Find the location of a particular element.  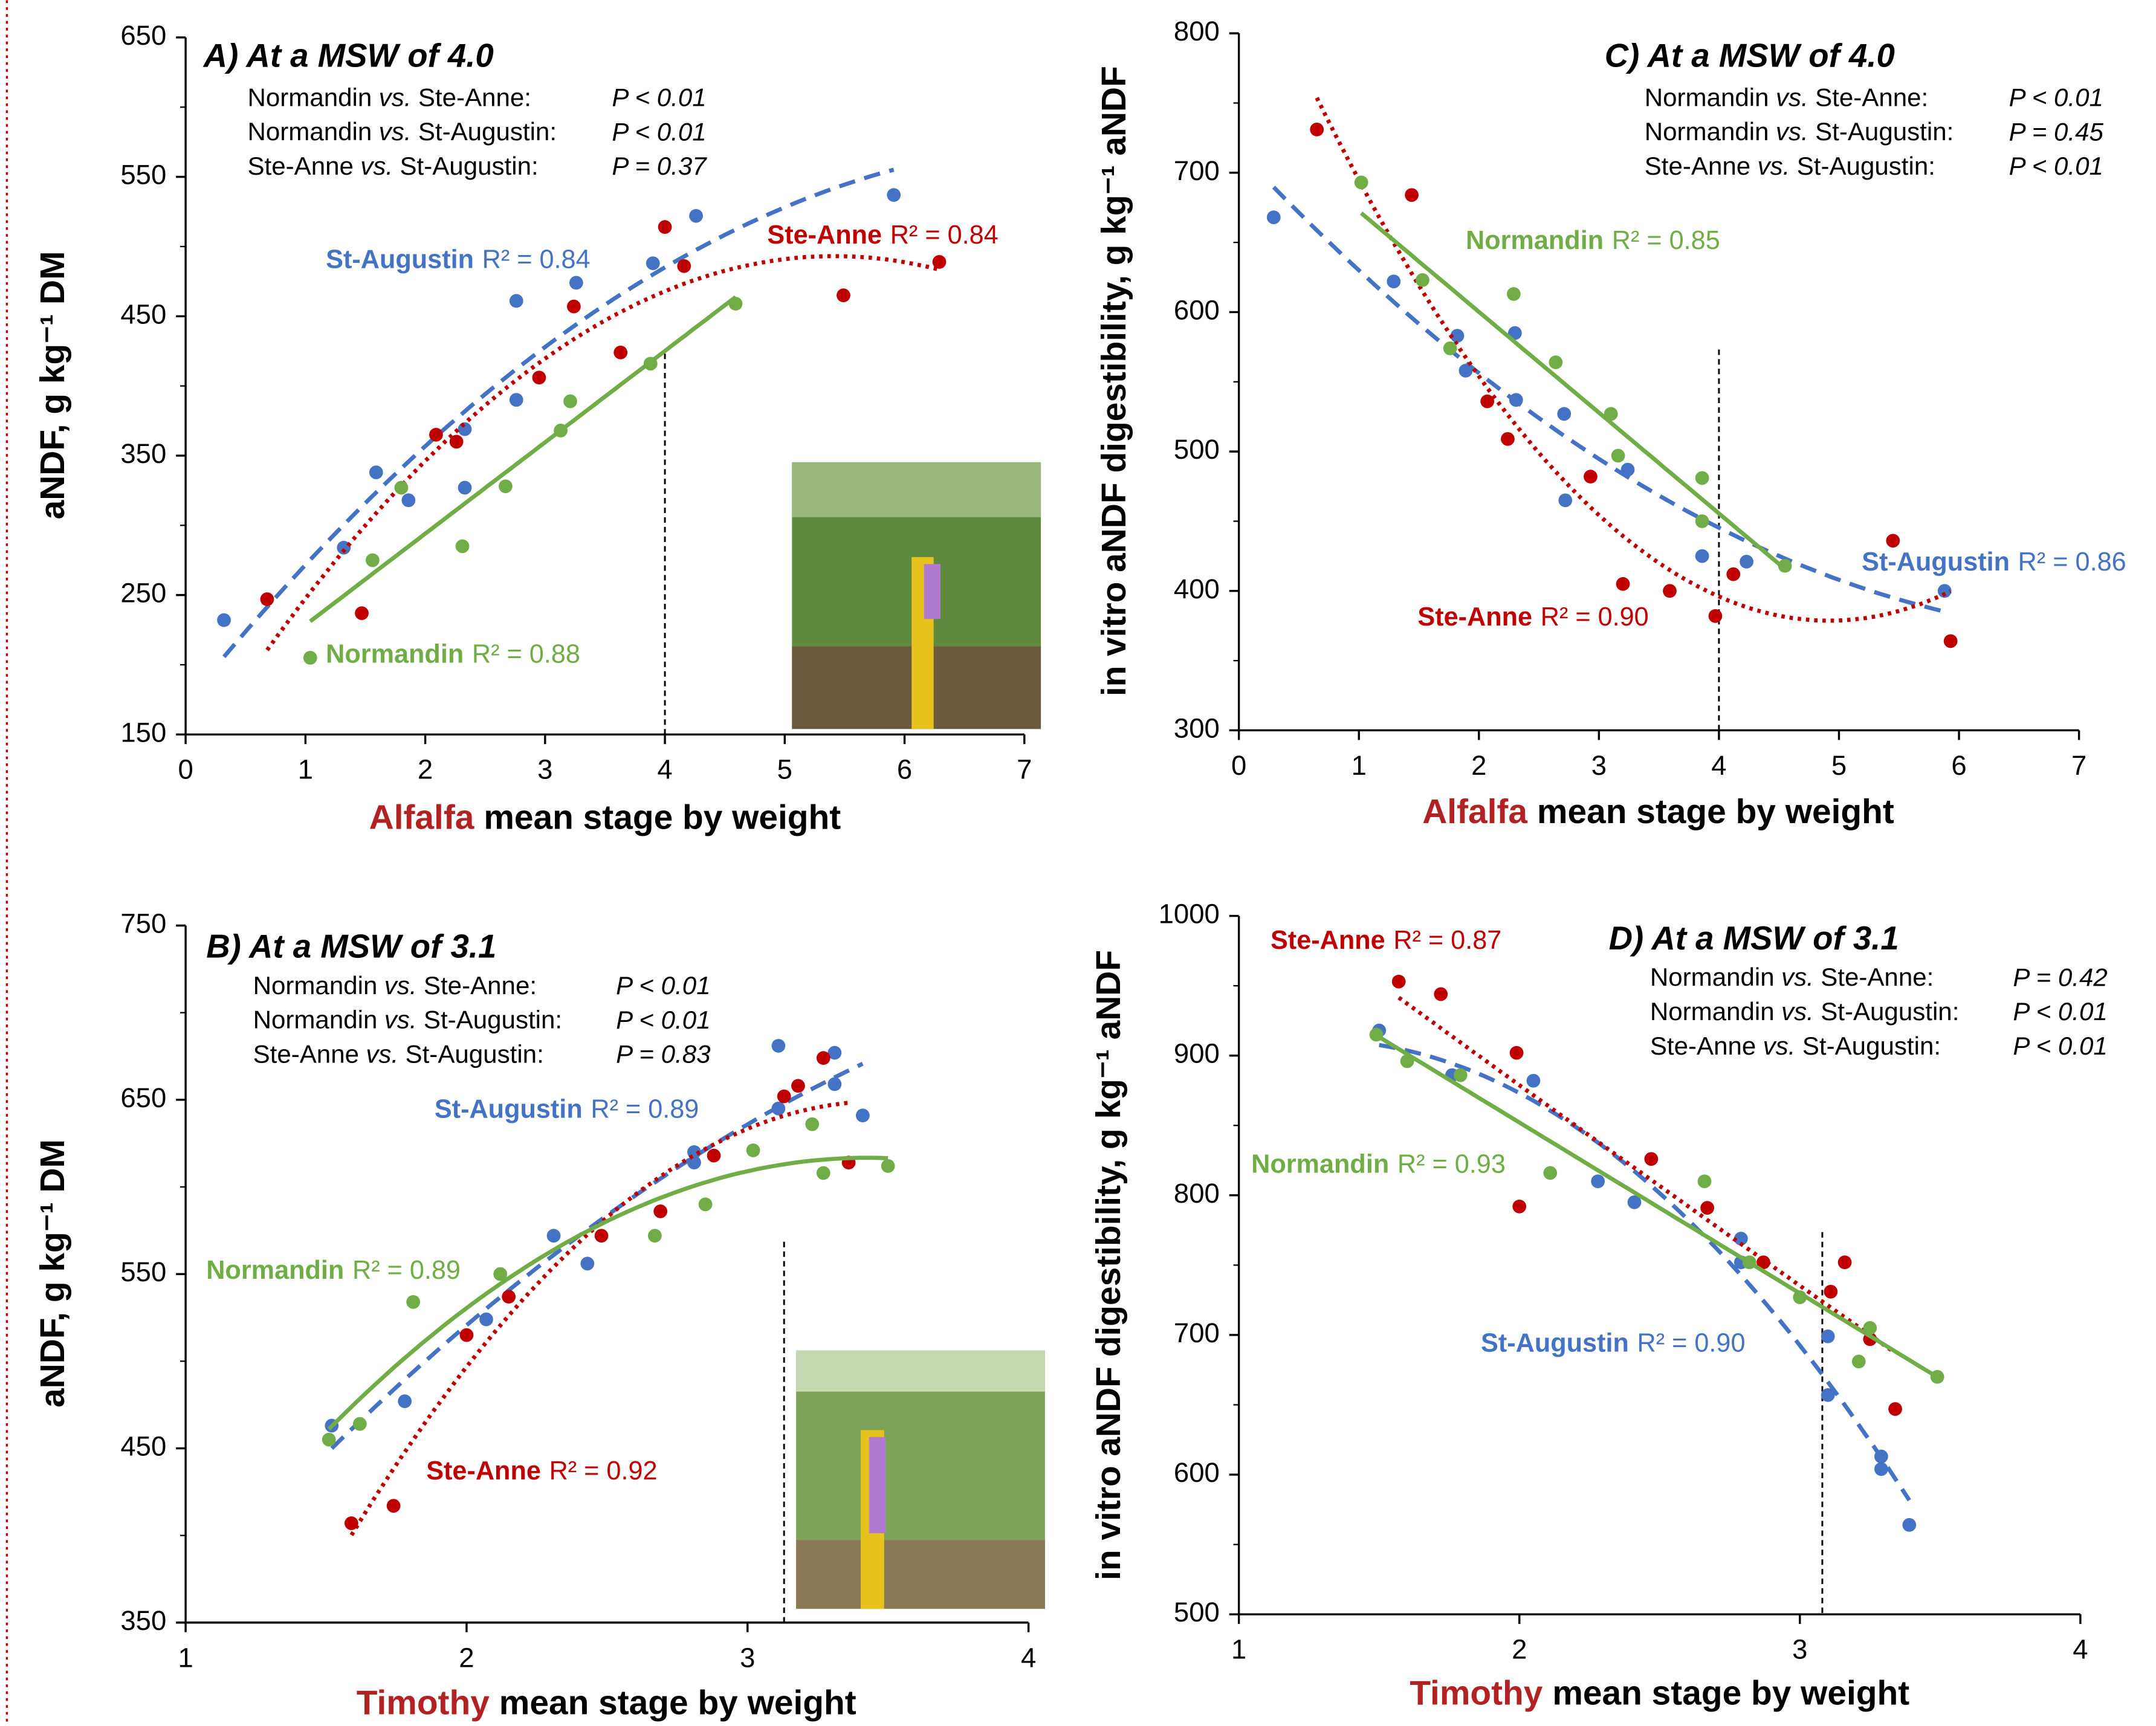

y-axis-title: aNDF, g kg⁻¹ DM is located at coordinates (53, 385).